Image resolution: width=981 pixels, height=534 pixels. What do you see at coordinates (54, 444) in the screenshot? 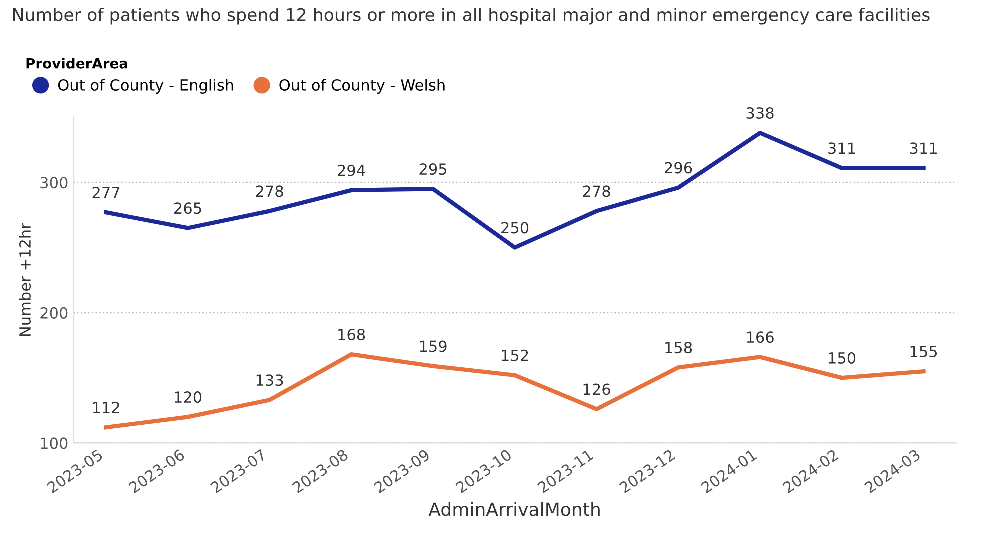
I see `y-tick-label: 100` at bounding box center [54, 444].